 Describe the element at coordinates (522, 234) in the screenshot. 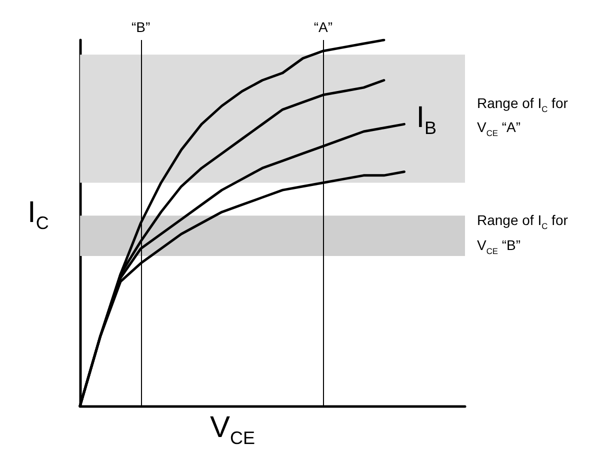

I see `text: Range of I$_{C}$ for V$_{CE}$ “B”` at that location.